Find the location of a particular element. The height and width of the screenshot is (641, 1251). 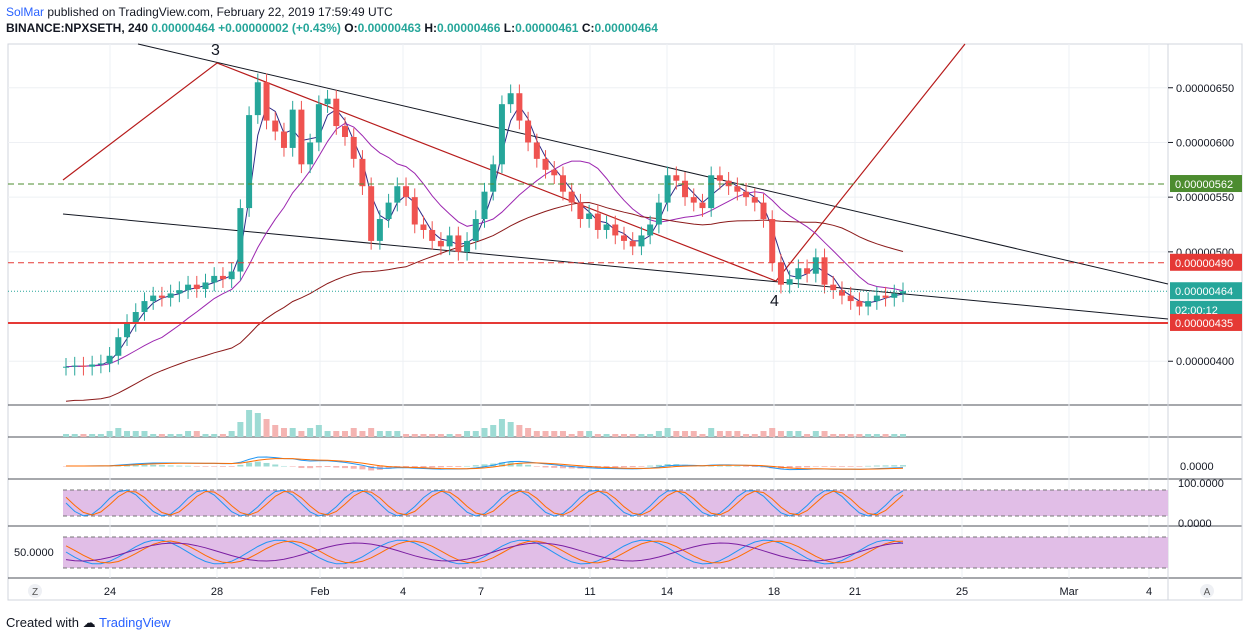

brand-name: TradingView is located at coordinates (135, 622).